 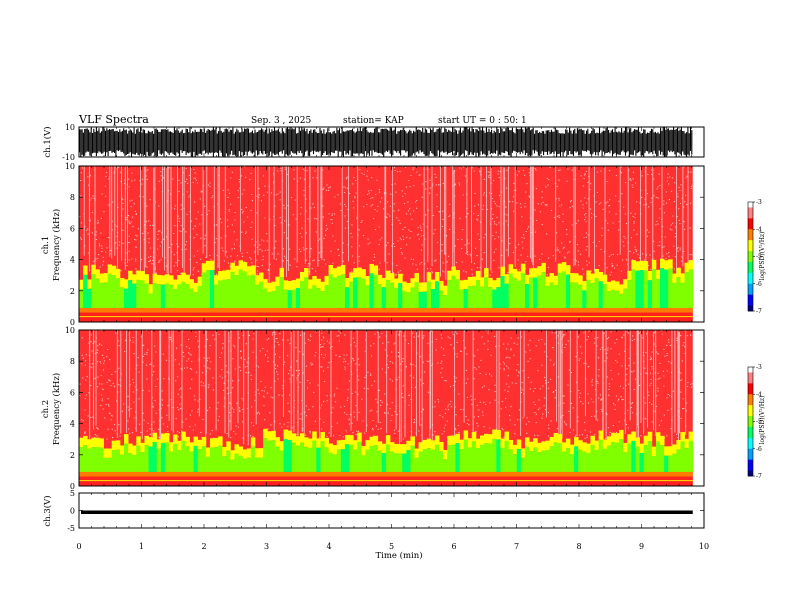 What do you see at coordinates (72, 361) in the screenshot?
I see `ch2-spec-ytick-label: 8` at bounding box center [72, 361].